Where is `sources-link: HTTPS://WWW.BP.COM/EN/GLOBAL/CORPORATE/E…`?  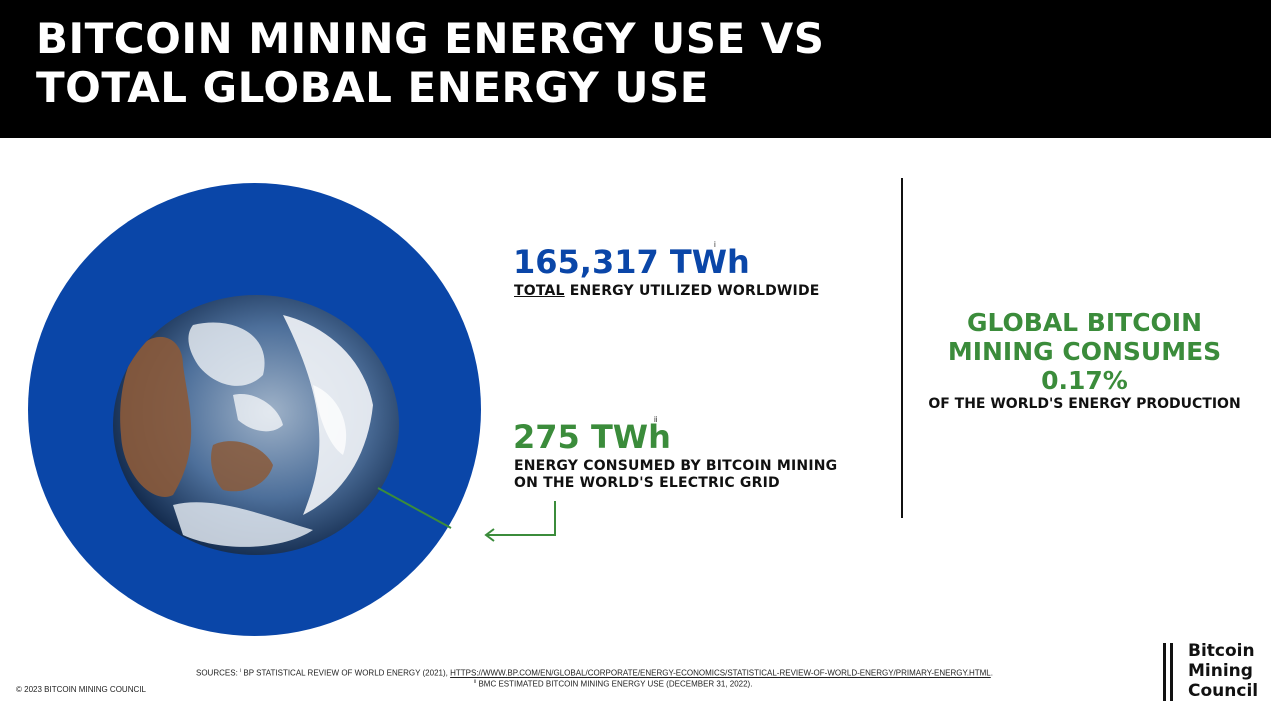 sources-link: HTTPS://WWW.BP.COM/EN/GLOBAL/CORPORATE/E… is located at coordinates (720, 673).